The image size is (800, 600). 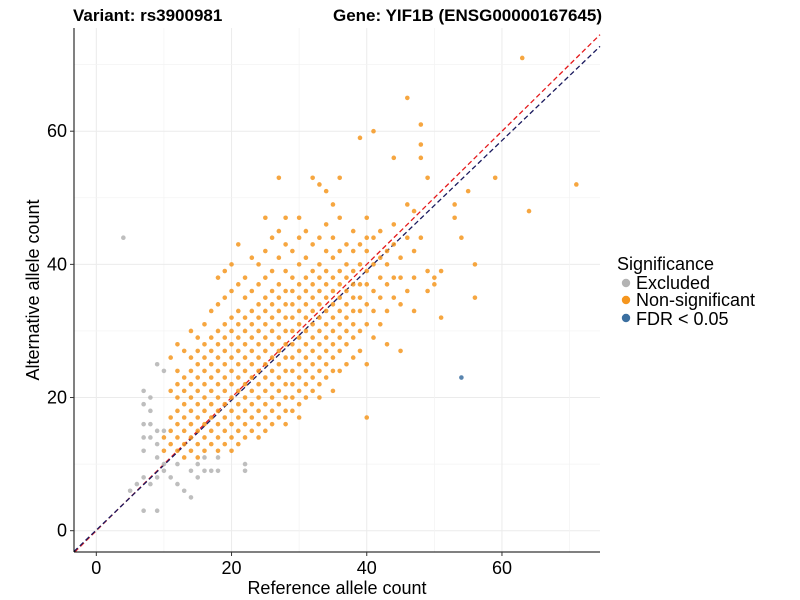 What do you see at coordinates (695, 300) in the screenshot?
I see `legend-label-non-significant: Non-significant` at bounding box center [695, 300].